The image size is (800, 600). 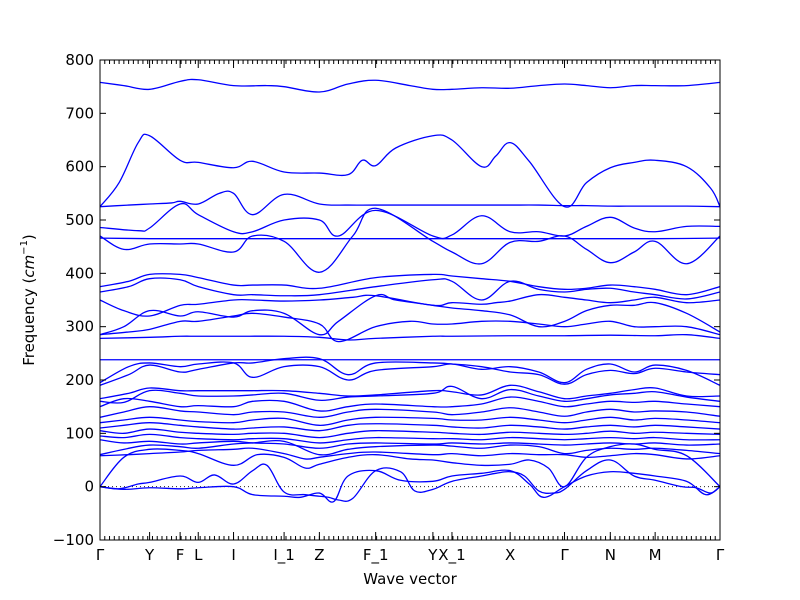 What do you see at coordinates (655, 555) in the screenshot?
I see `x-tick-label-13: M` at bounding box center [655, 555].